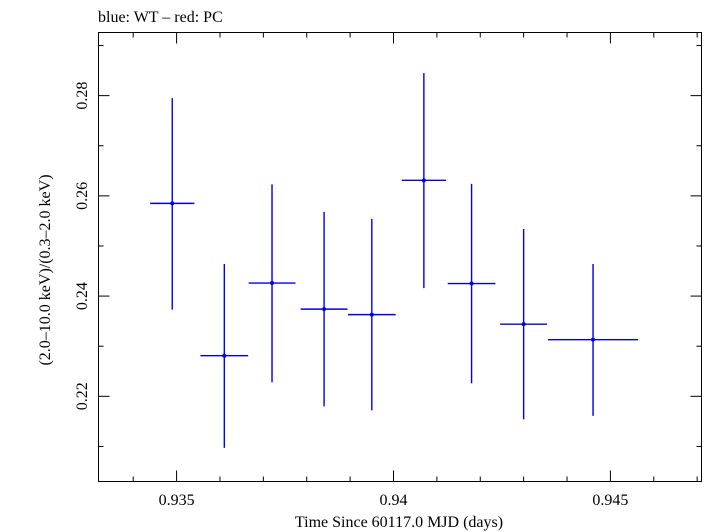  I want to click on y-axis-label: (2.0–10.0 keV)/(0.3–2.0 keV), so click(45, 269).